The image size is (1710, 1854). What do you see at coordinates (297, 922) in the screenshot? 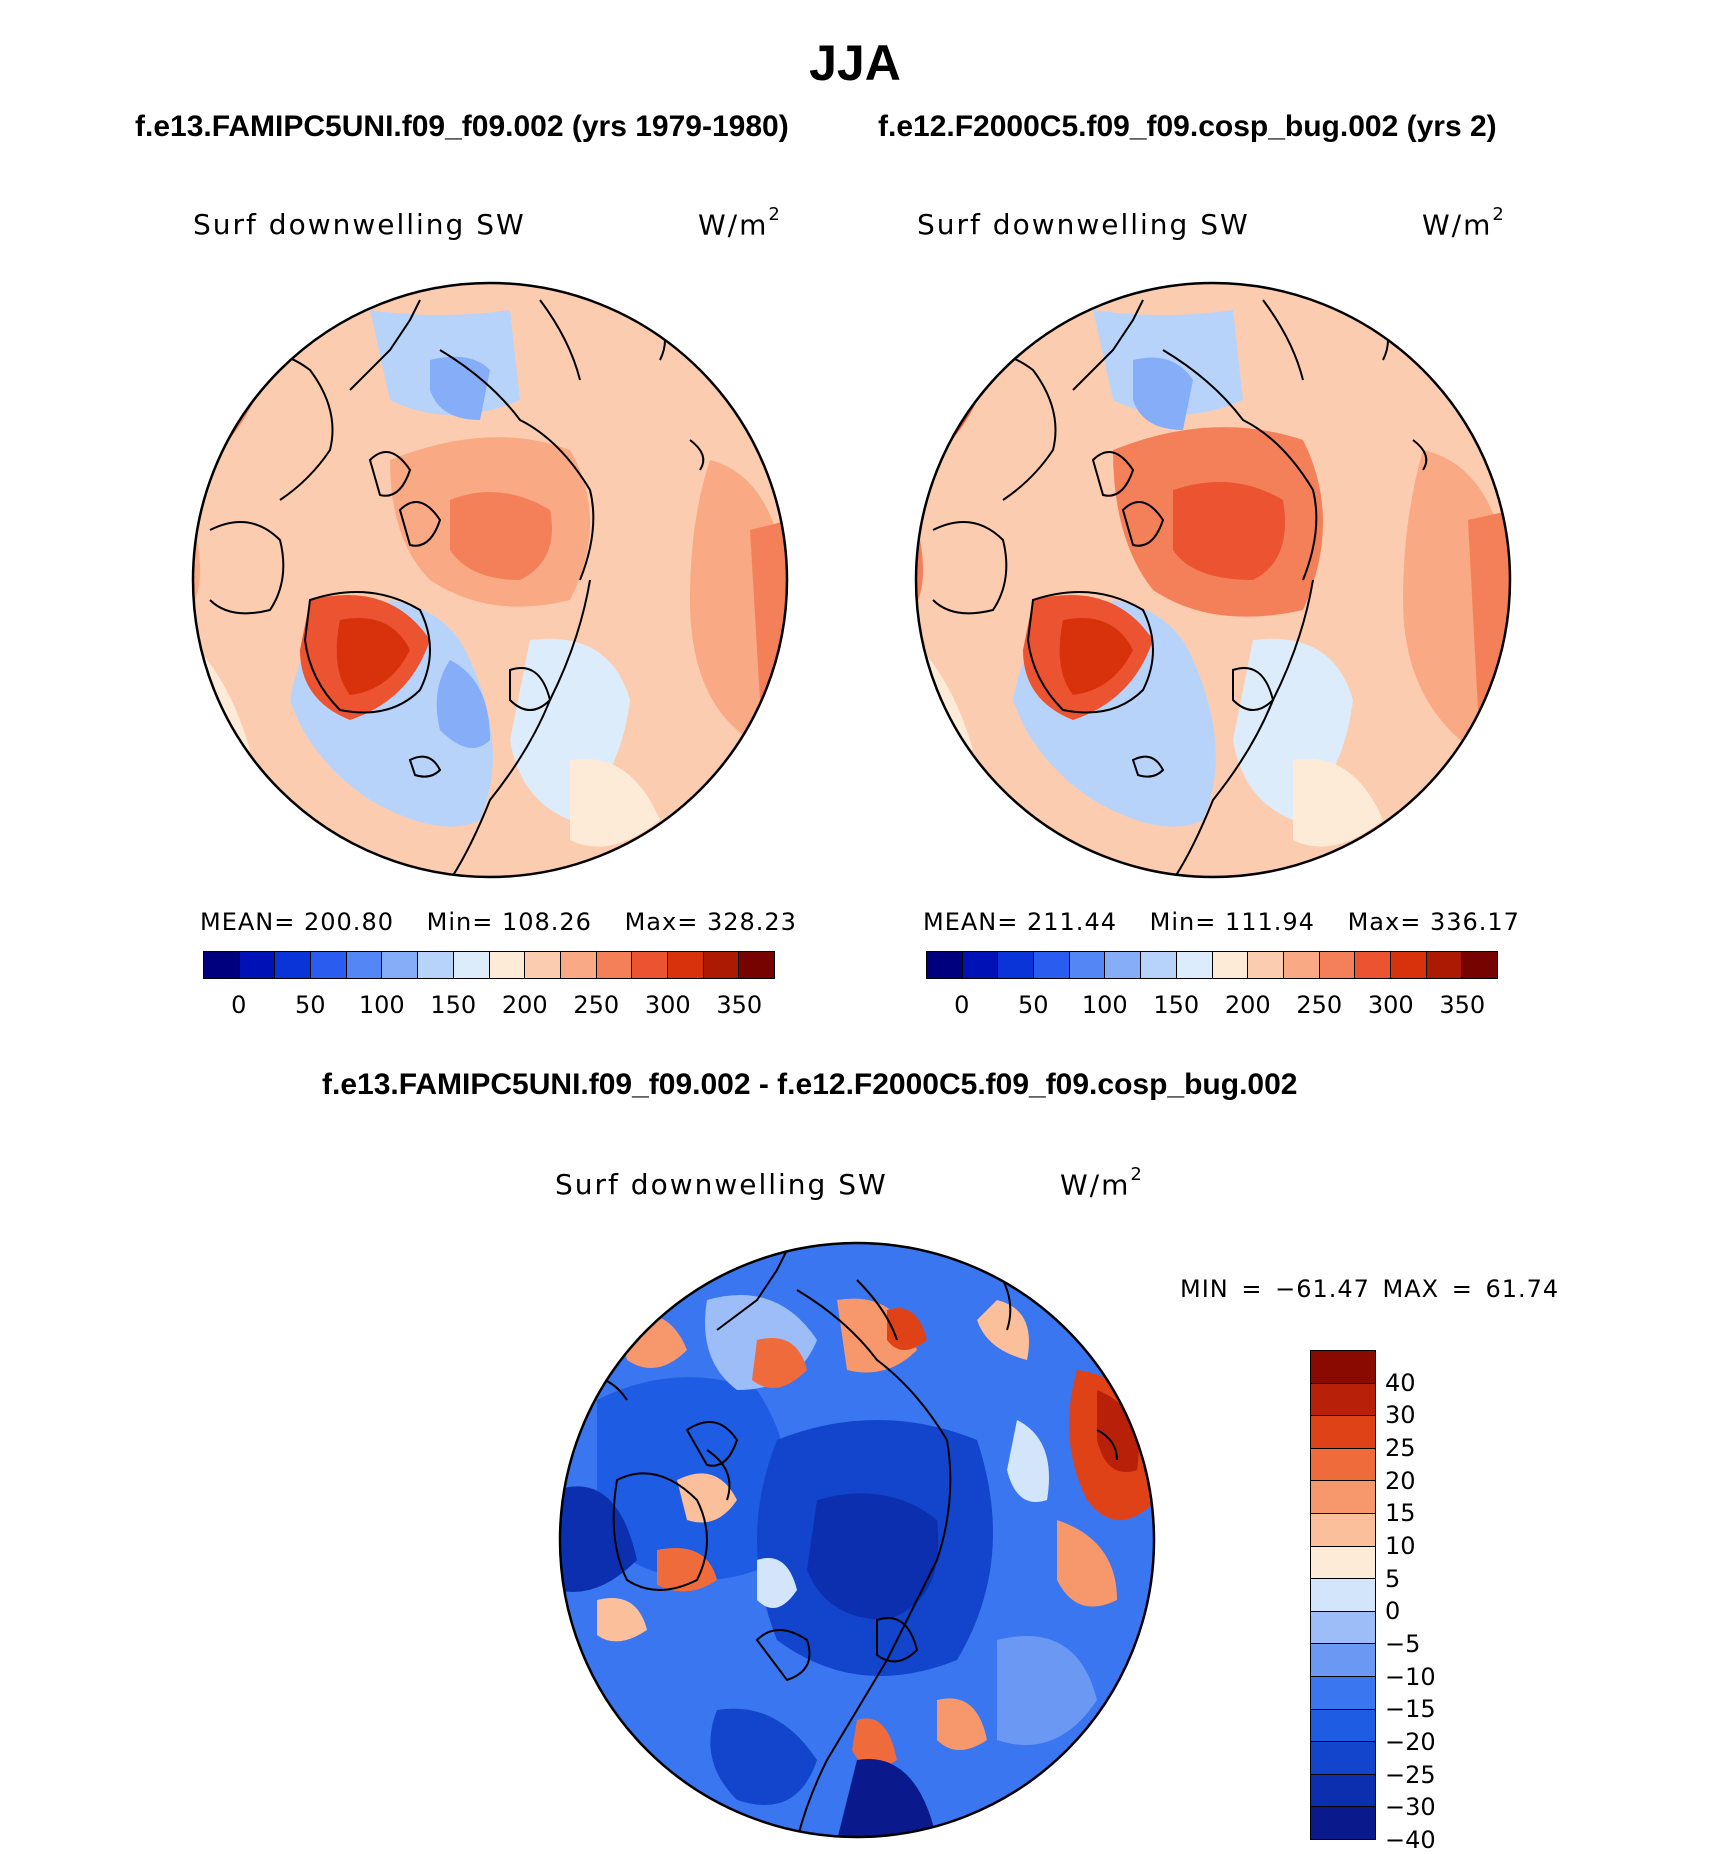
I see `panel1-mean: MEAN= 200.80` at bounding box center [297, 922].